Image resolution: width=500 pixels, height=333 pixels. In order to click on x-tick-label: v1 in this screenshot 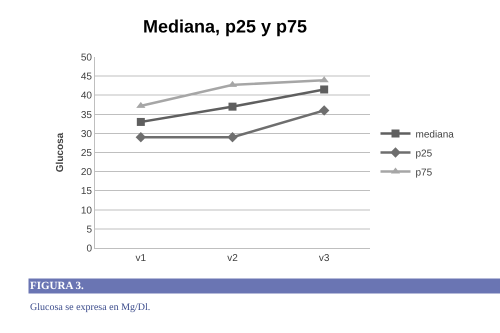, I will do `click(141, 258)`.